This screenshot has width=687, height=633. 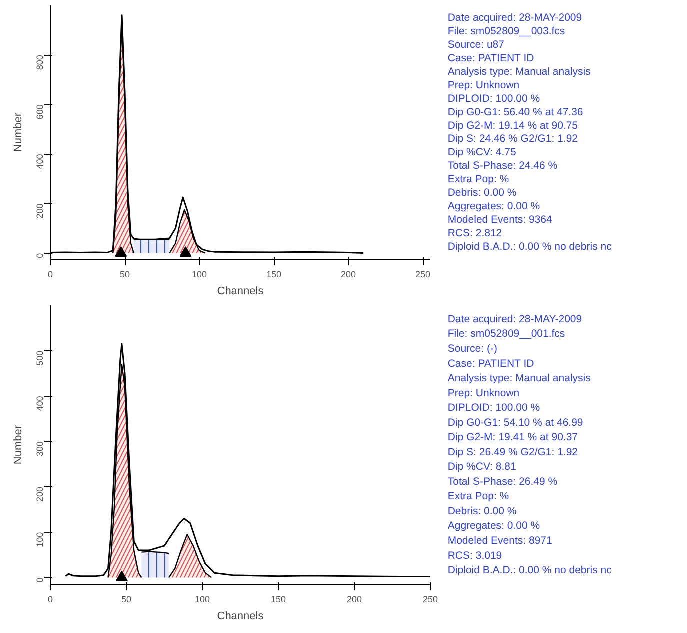 What do you see at coordinates (513, 438) in the screenshot?
I see `text: Dip G2-M: 19.41 % at 90.37` at bounding box center [513, 438].